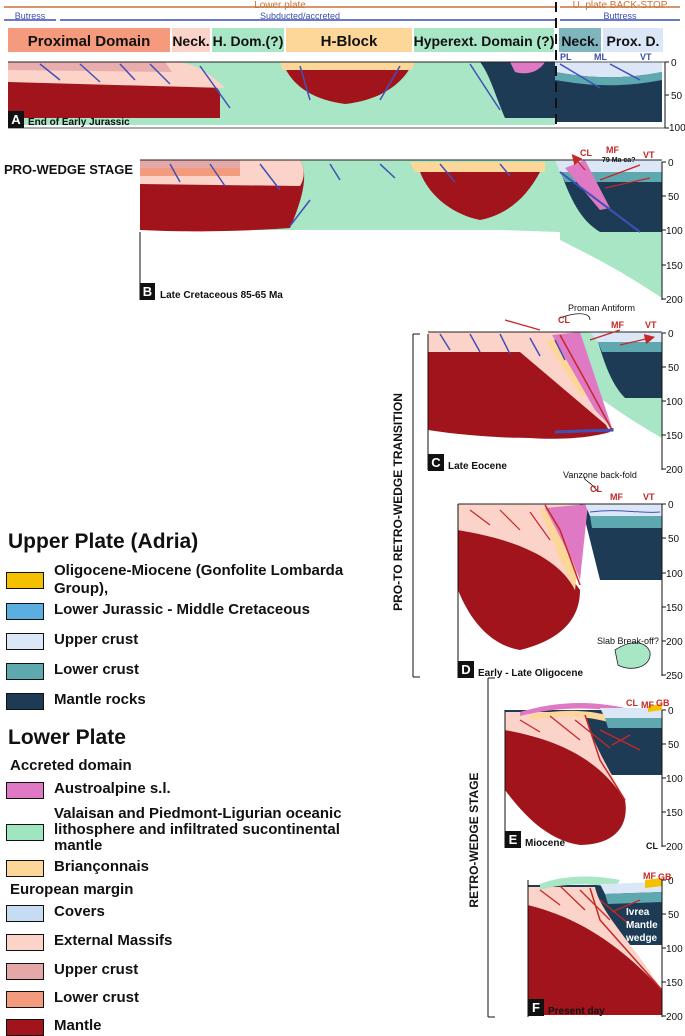  Describe the element at coordinates (641, 938) in the screenshot. I see `panel-f-wedge: wedge` at that location.